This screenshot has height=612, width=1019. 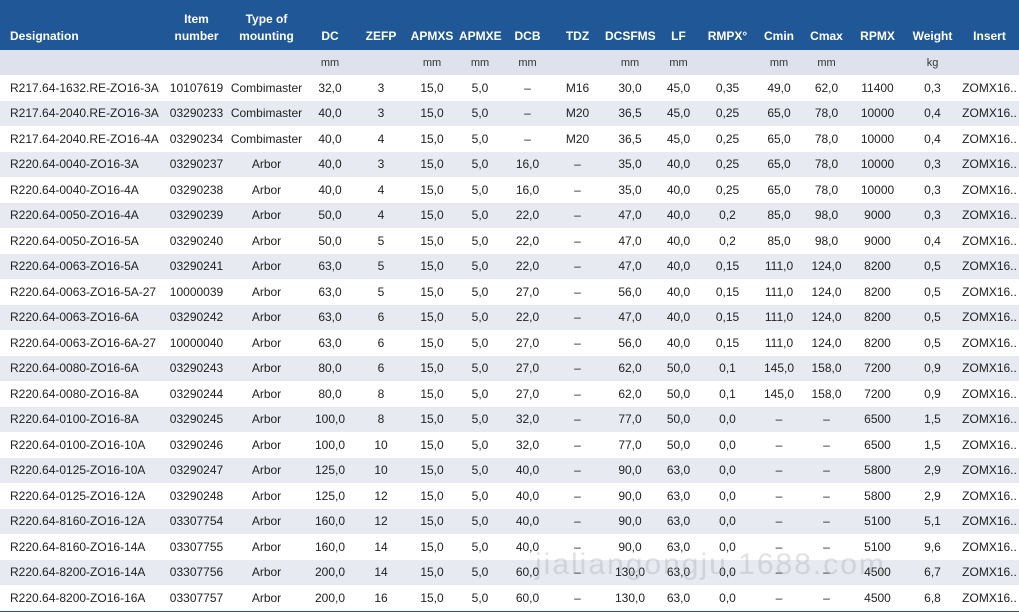 I want to click on unit-cell, so click(x=82, y=62).